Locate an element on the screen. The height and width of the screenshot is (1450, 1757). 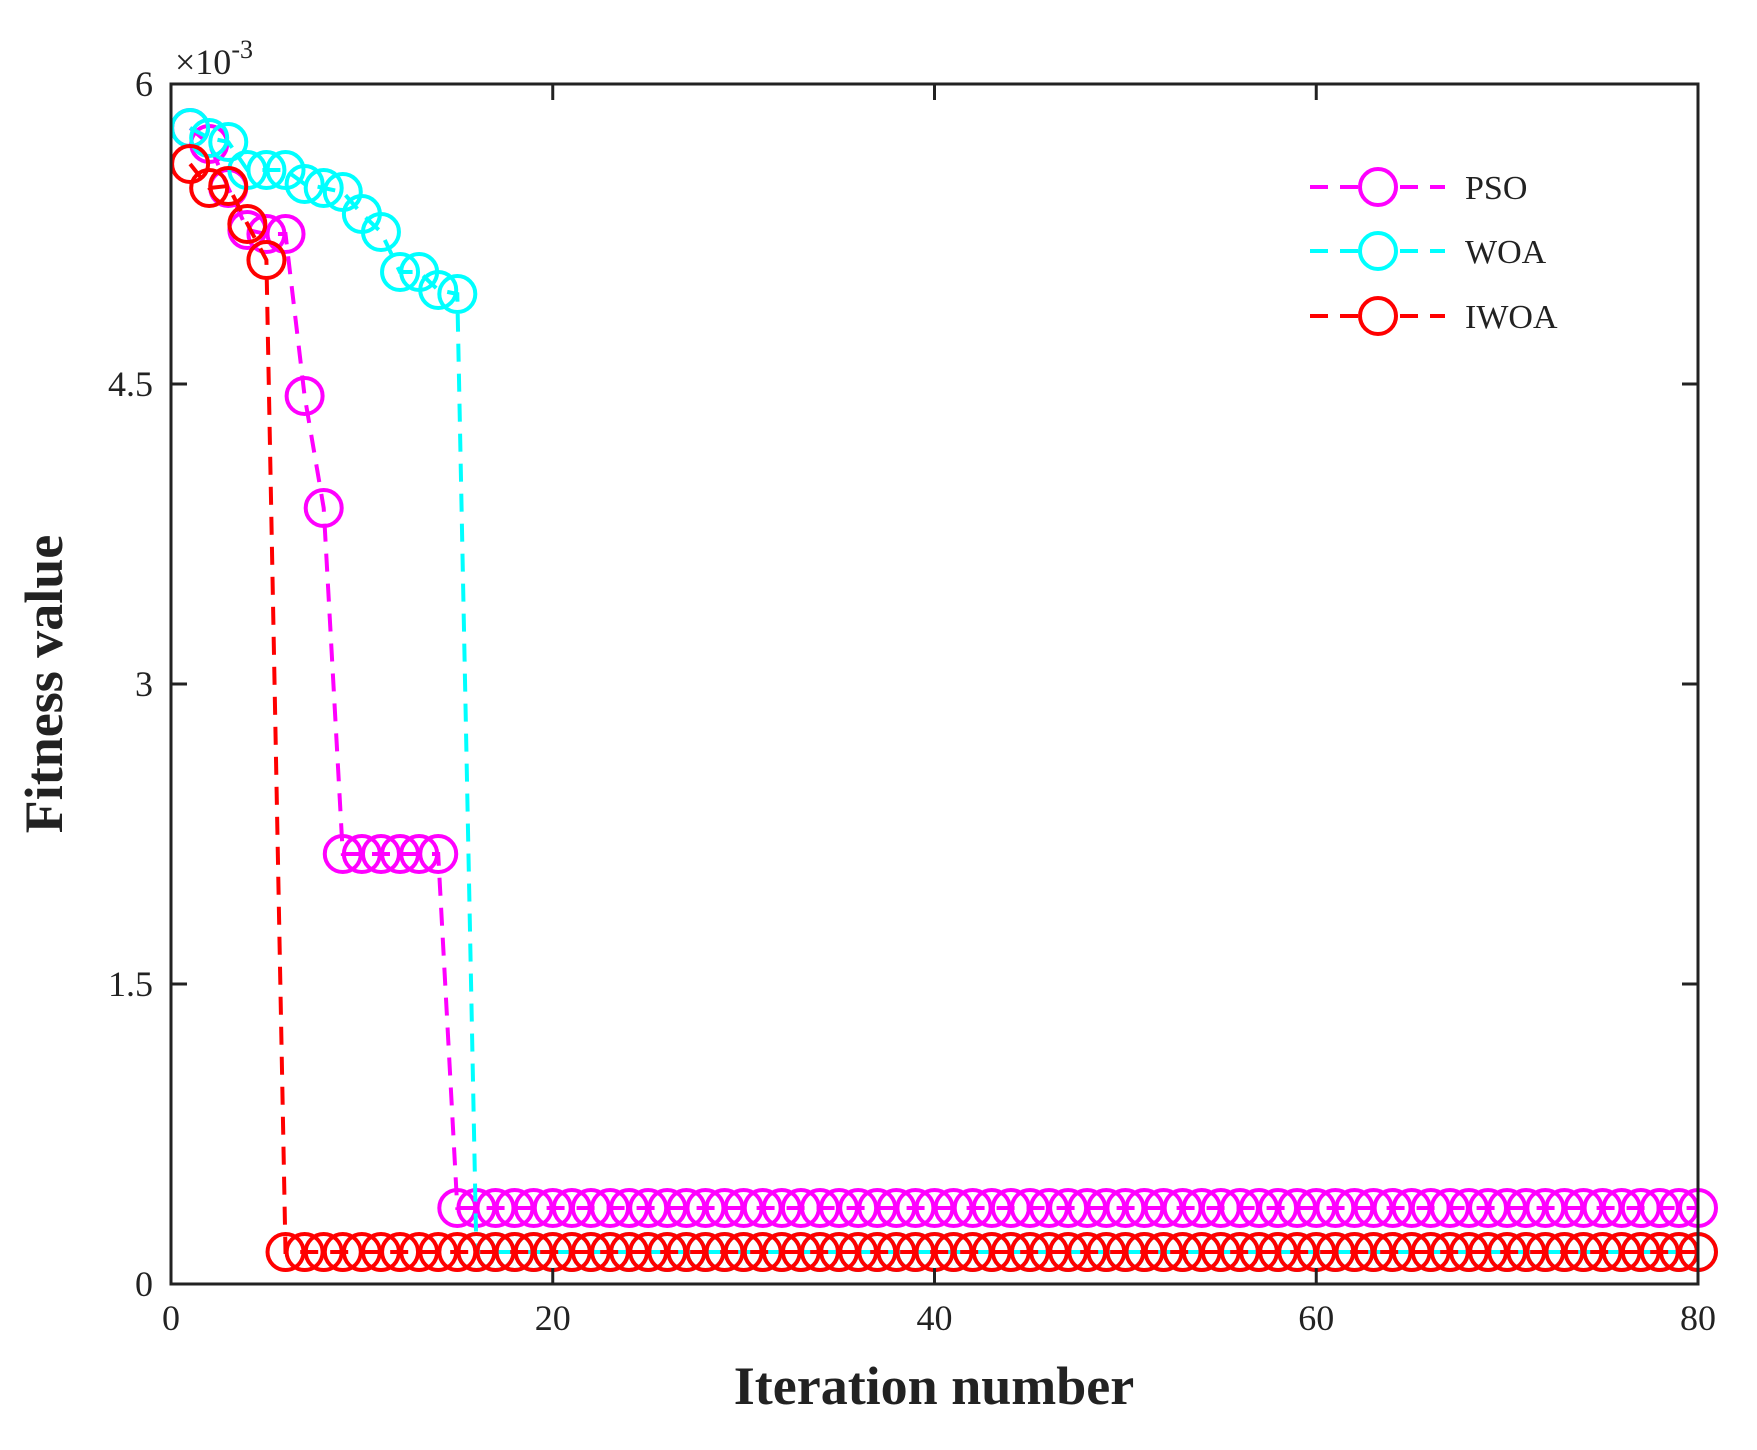
legend-marker-pso is located at coordinates (1378, 187).